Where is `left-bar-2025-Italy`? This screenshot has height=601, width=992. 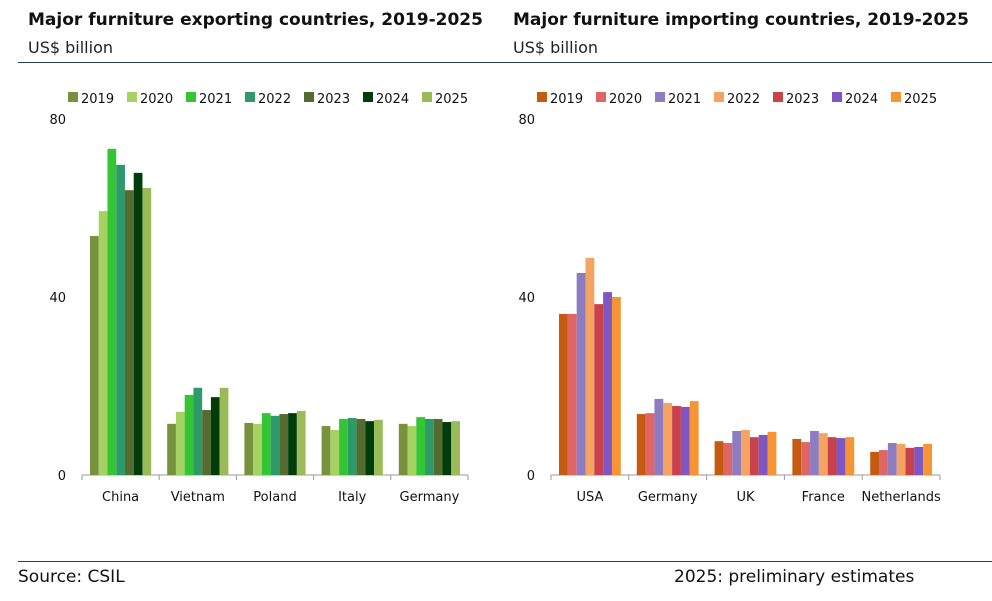
left-bar-2025-Italy is located at coordinates (378, 447).